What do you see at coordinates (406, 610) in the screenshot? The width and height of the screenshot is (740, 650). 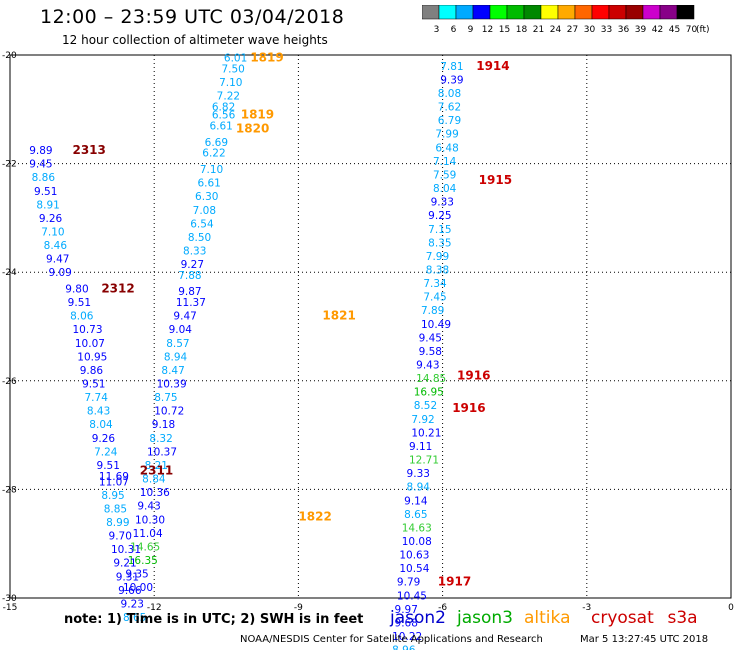 I see `wave-height-label: 9.97` at bounding box center [406, 610].